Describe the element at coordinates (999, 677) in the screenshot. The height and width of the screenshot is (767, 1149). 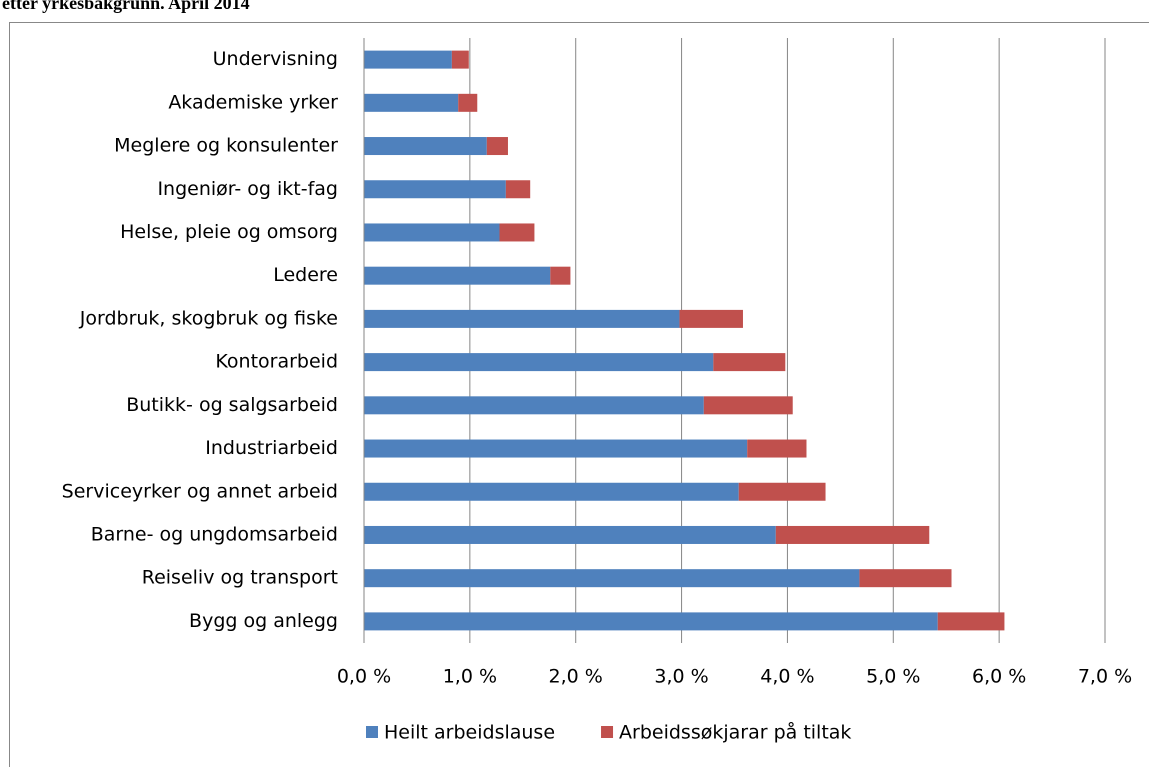
I see `x-tick-label: 6,0 %` at that location.